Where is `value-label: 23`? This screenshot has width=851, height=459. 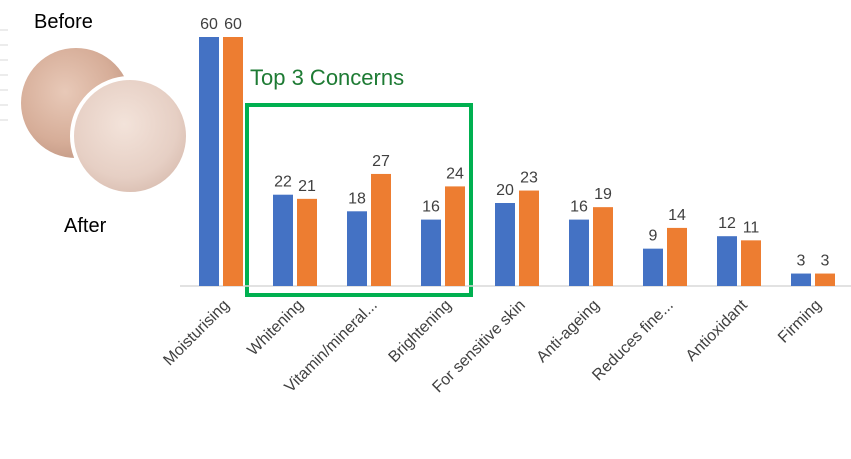
value-label: 23 is located at coordinates (529, 178).